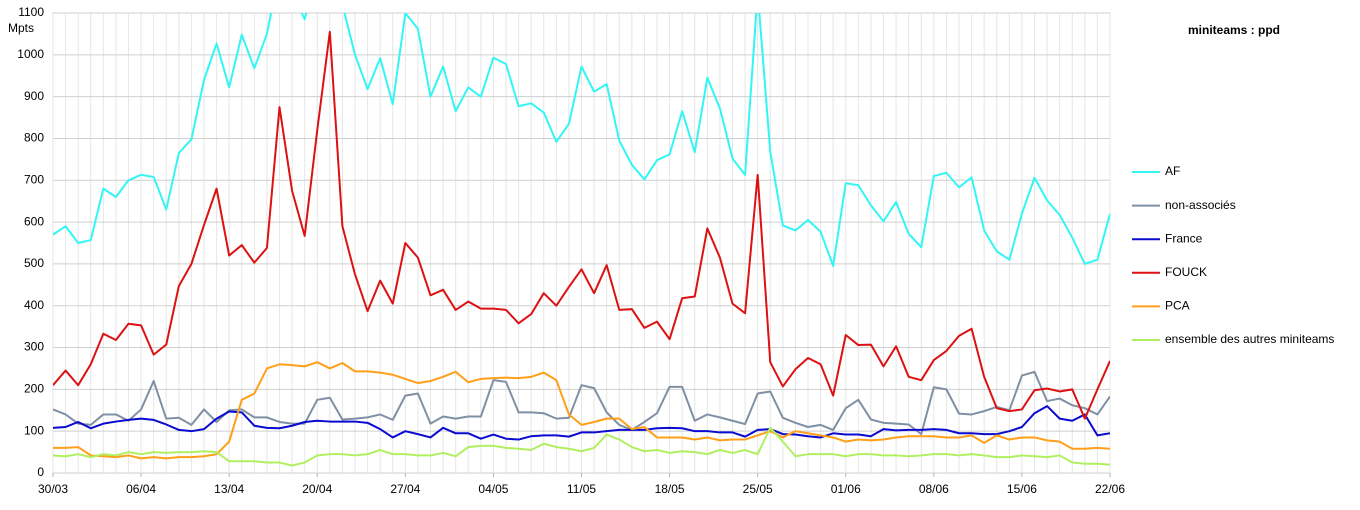 The image size is (1360, 510). Describe the element at coordinates (1186, 272) in the screenshot. I see `legend-label: FOUCK` at that location.